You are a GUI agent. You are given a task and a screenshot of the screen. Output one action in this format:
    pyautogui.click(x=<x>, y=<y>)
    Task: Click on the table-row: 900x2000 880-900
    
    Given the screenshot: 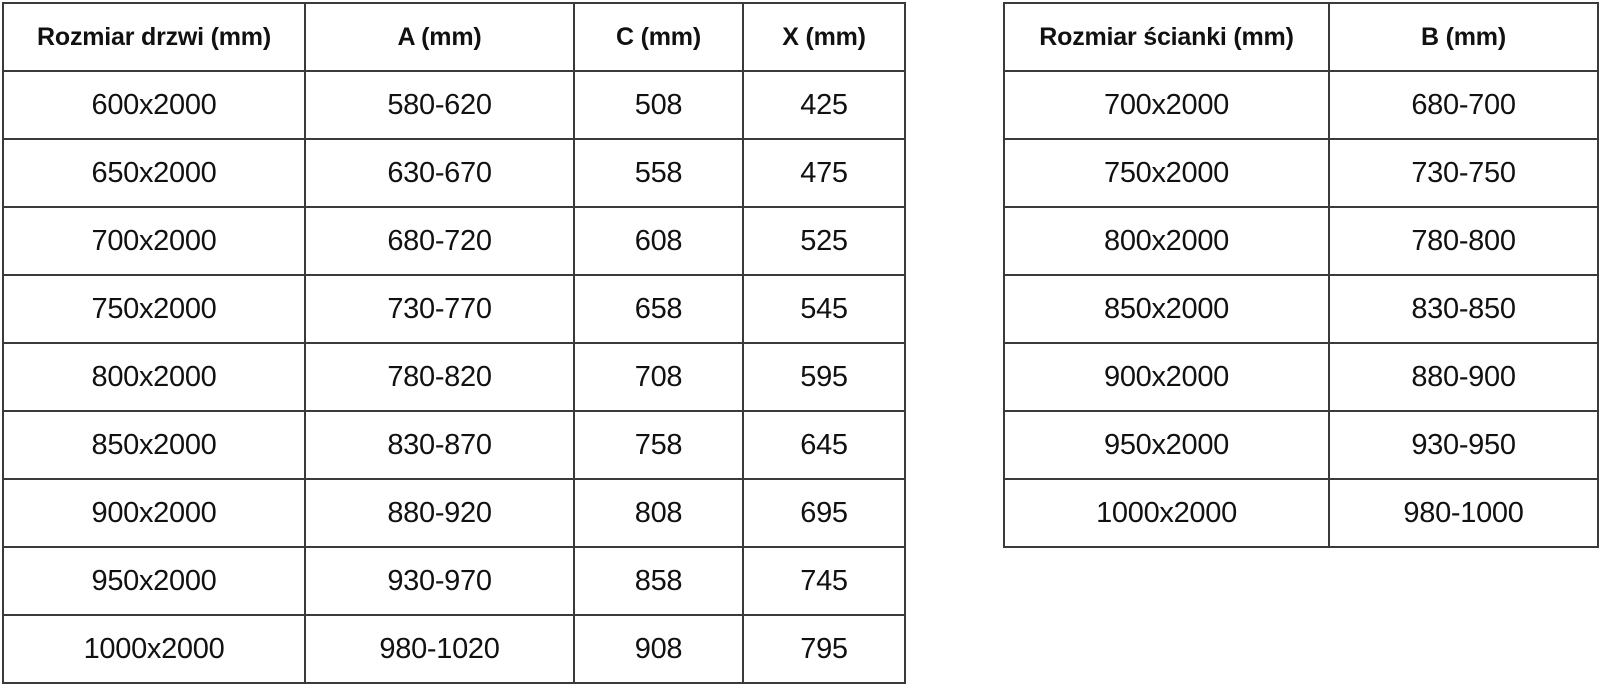 What is the action you would take?
    pyautogui.click(x=1301, y=377)
    